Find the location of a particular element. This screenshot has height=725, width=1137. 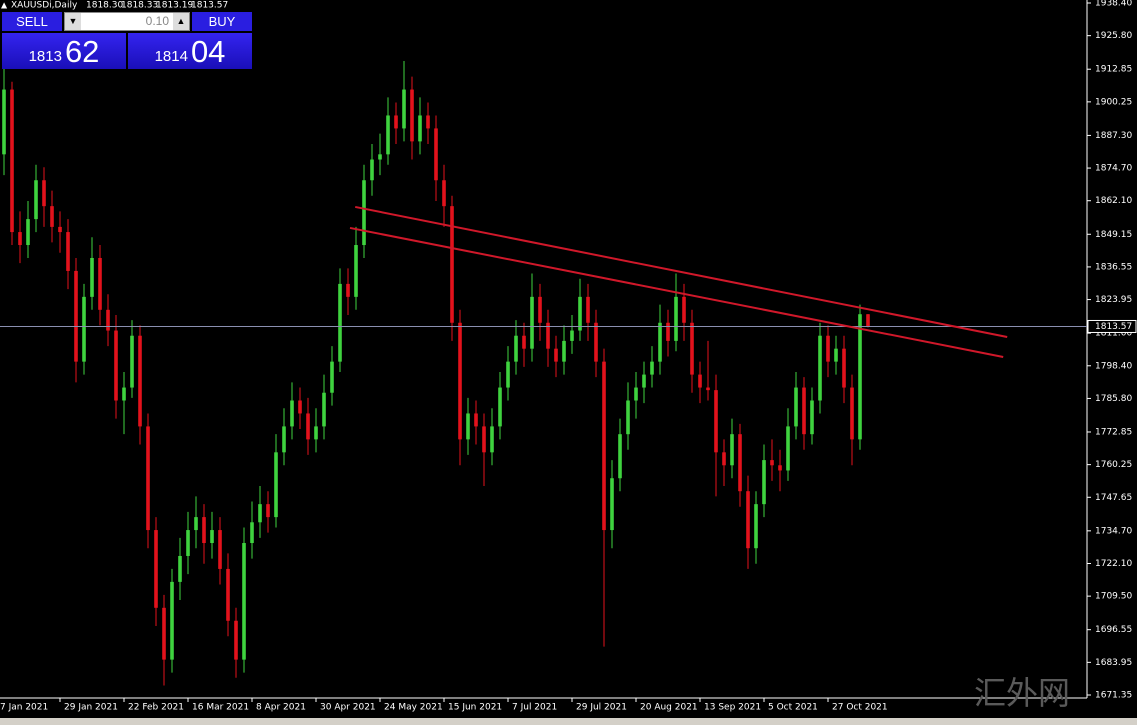

y-tick-label: 1900.25 is located at coordinates (1113, 102).